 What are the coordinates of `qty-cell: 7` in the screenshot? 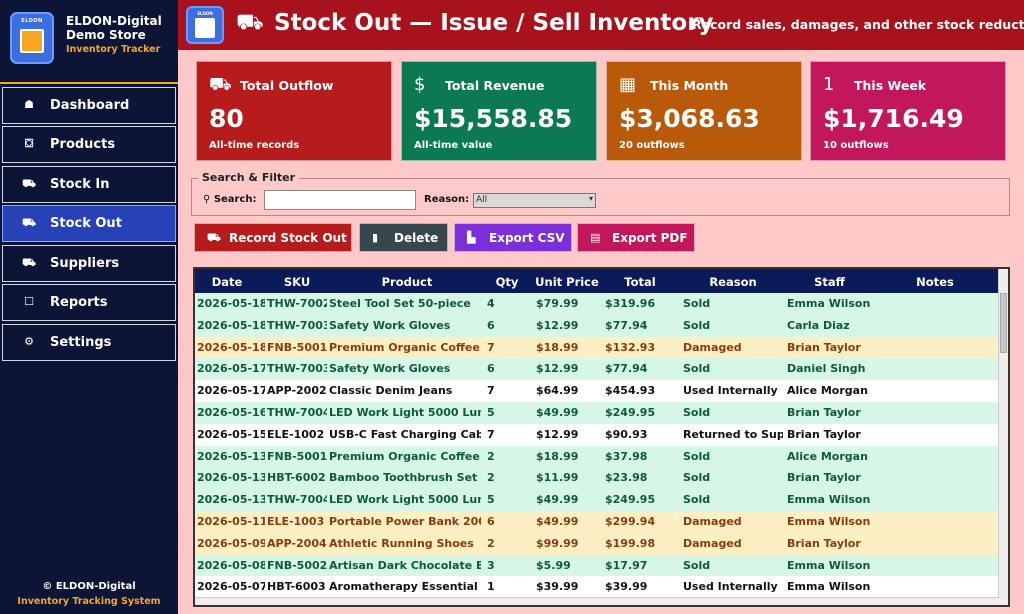 It's located at (491, 434).